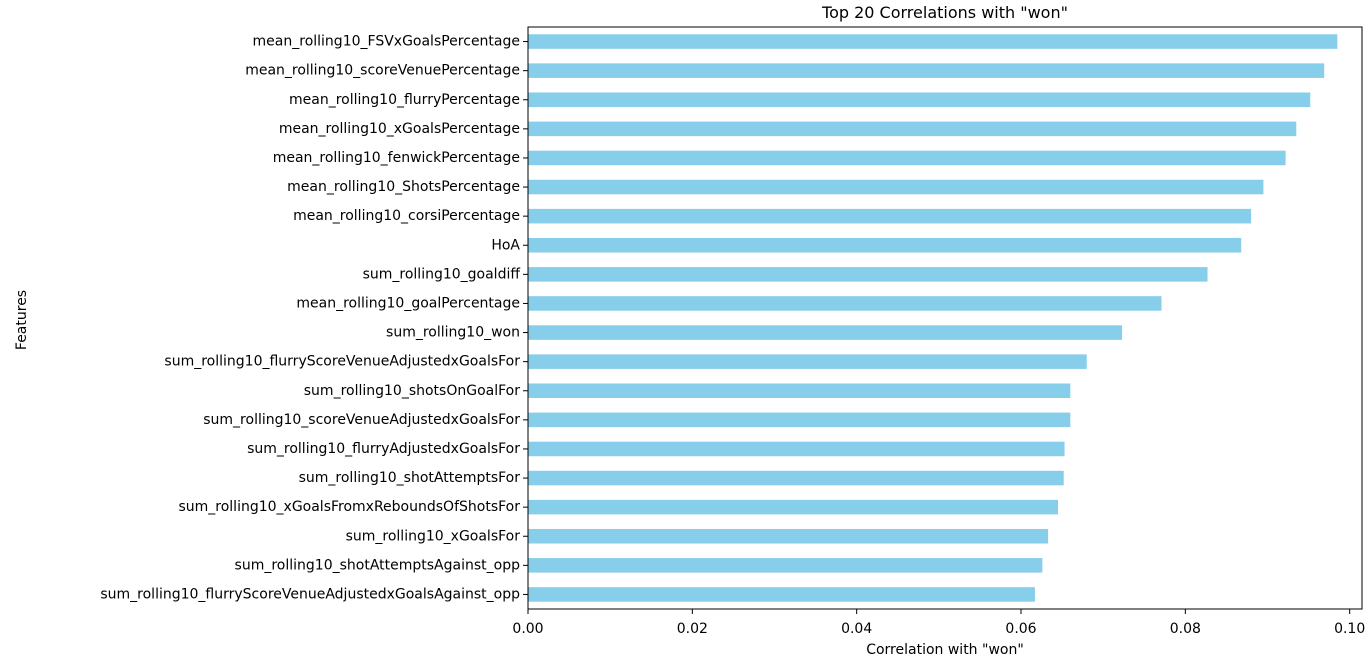 The width and height of the screenshot is (1372, 662). Describe the element at coordinates (22, 320) in the screenshot. I see `y-axis-label: Features` at that location.